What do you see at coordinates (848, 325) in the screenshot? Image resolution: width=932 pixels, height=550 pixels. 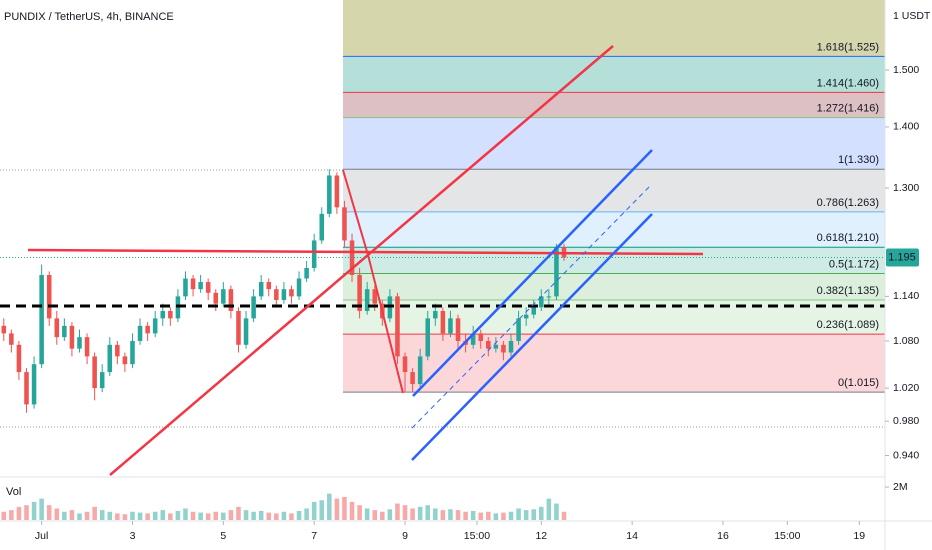 I see `fib-label: 0.236(1.089)` at bounding box center [848, 325].